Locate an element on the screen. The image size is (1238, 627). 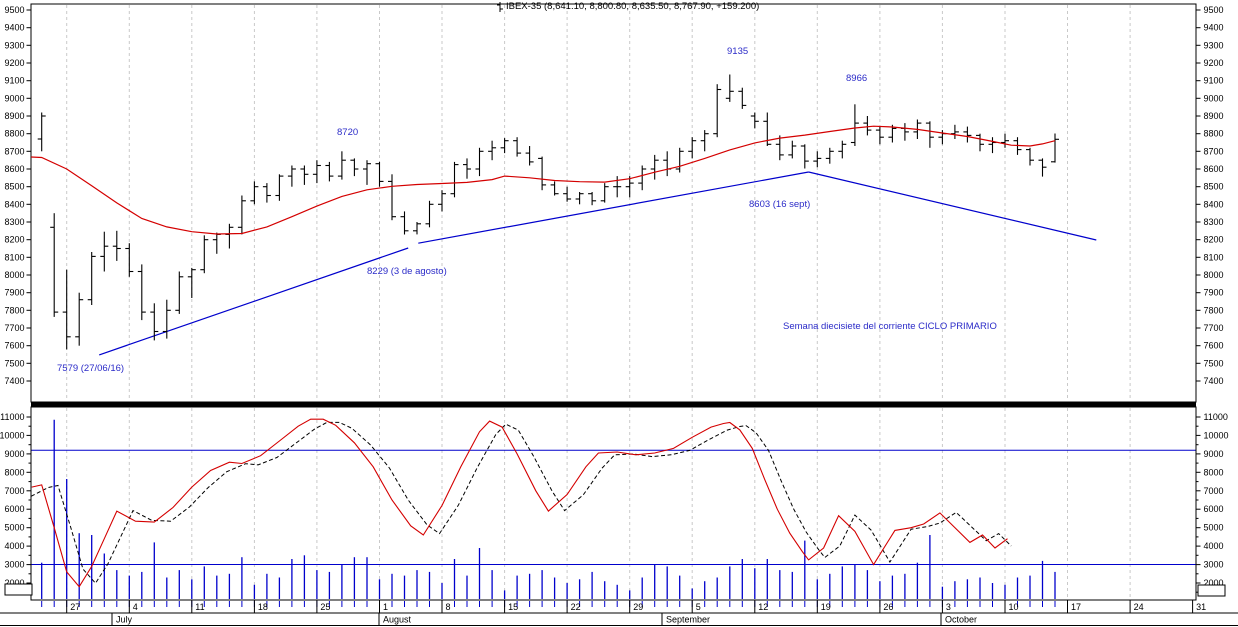
annotation: 8603 (16 sept) is located at coordinates (779, 204).